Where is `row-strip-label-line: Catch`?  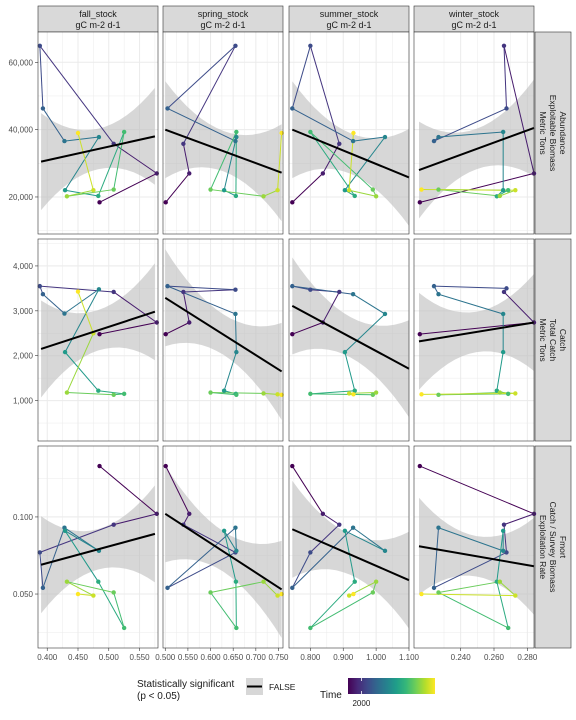 row-strip-label-line: Catch is located at coordinates (563, 340).